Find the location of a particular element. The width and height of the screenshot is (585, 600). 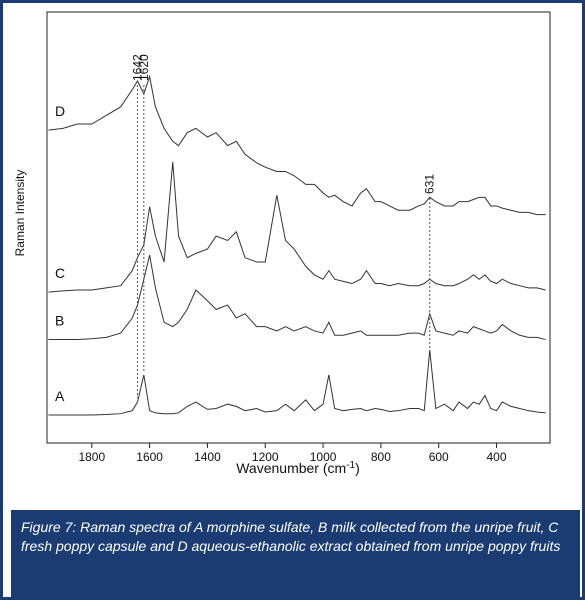

y-axis-label: Raman Intensity is located at coordinates (20, 213).